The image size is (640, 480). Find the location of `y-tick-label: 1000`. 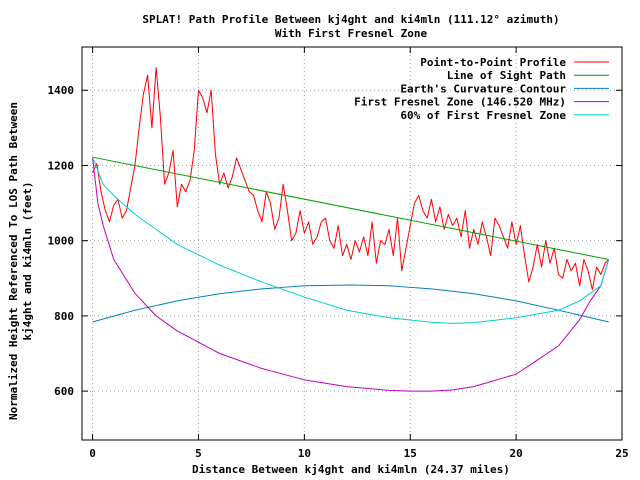

y-tick-label: 1000 is located at coordinates (61, 241).